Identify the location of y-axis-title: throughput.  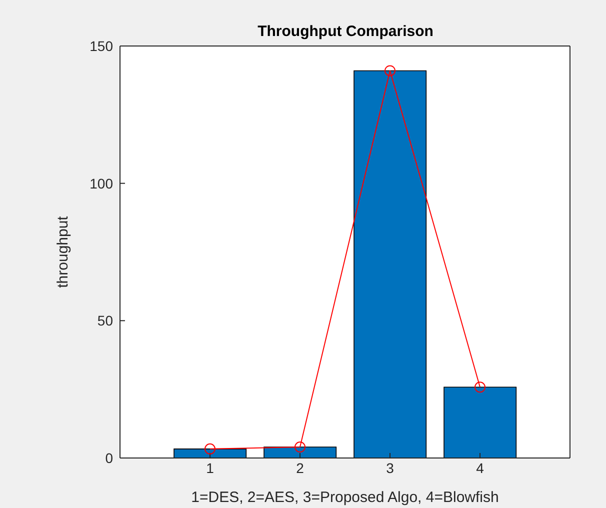
(63, 251).